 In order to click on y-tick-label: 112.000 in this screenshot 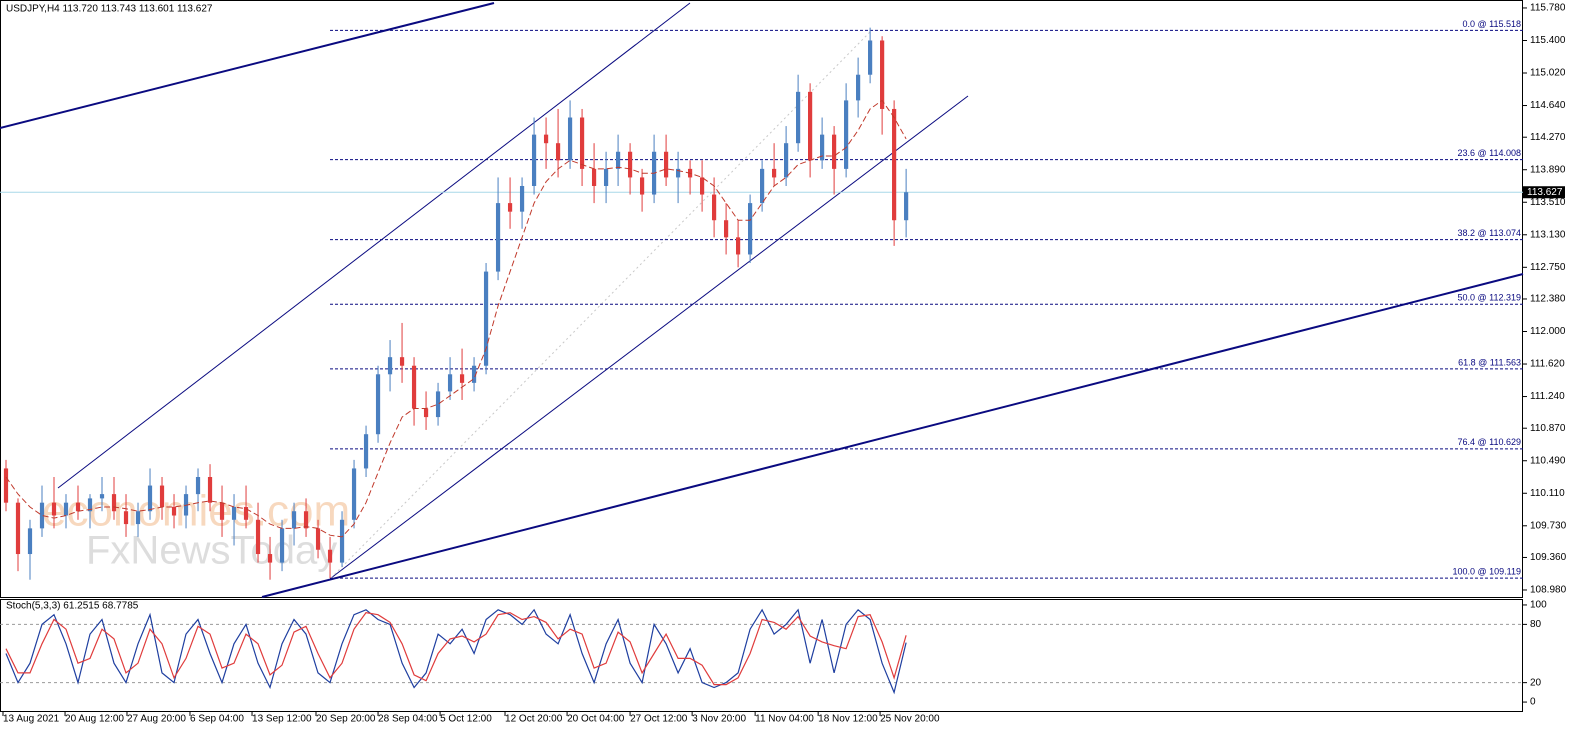, I will do `click(1548, 331)`.